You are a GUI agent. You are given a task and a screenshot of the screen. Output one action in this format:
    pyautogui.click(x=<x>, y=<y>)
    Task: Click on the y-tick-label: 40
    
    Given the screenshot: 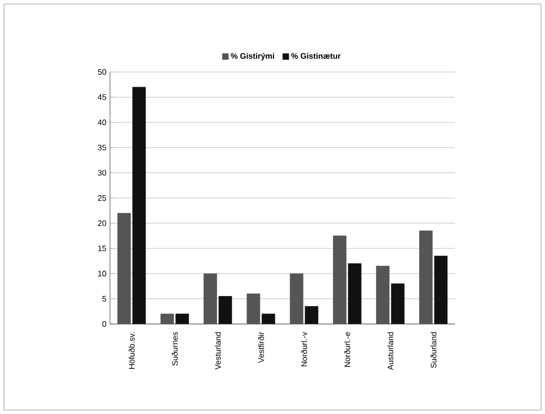 What is the action you would take?
    pyautogui.click(x=102, y=123)
    